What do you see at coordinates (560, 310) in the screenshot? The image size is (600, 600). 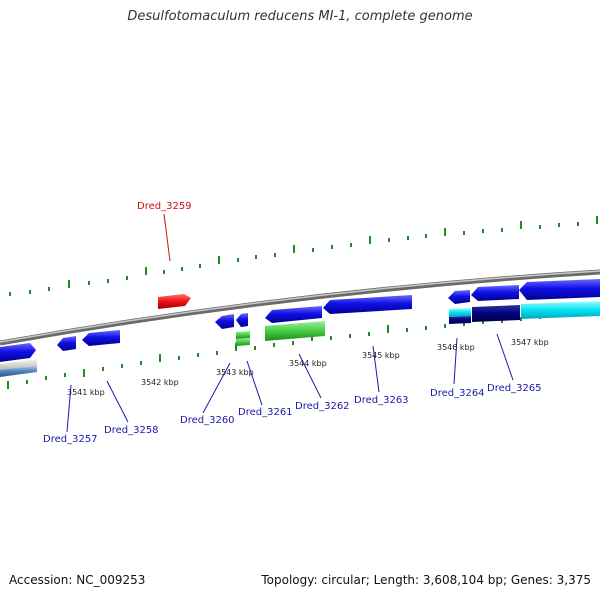 I see `gene-right-cyan` at bounding box center [560, 310].